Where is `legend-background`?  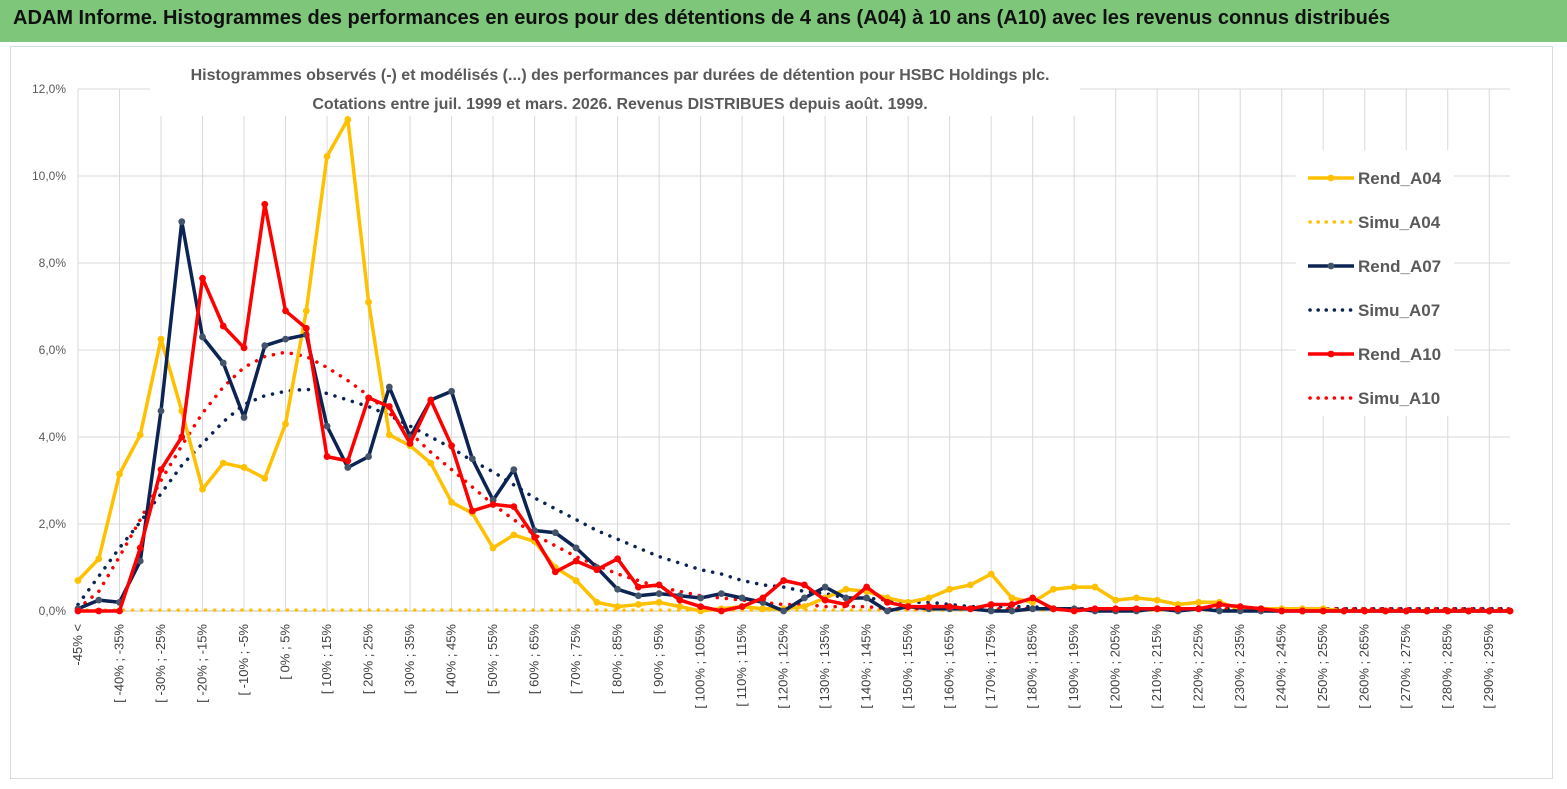
legend-background is located at coordinates (1375, 283).